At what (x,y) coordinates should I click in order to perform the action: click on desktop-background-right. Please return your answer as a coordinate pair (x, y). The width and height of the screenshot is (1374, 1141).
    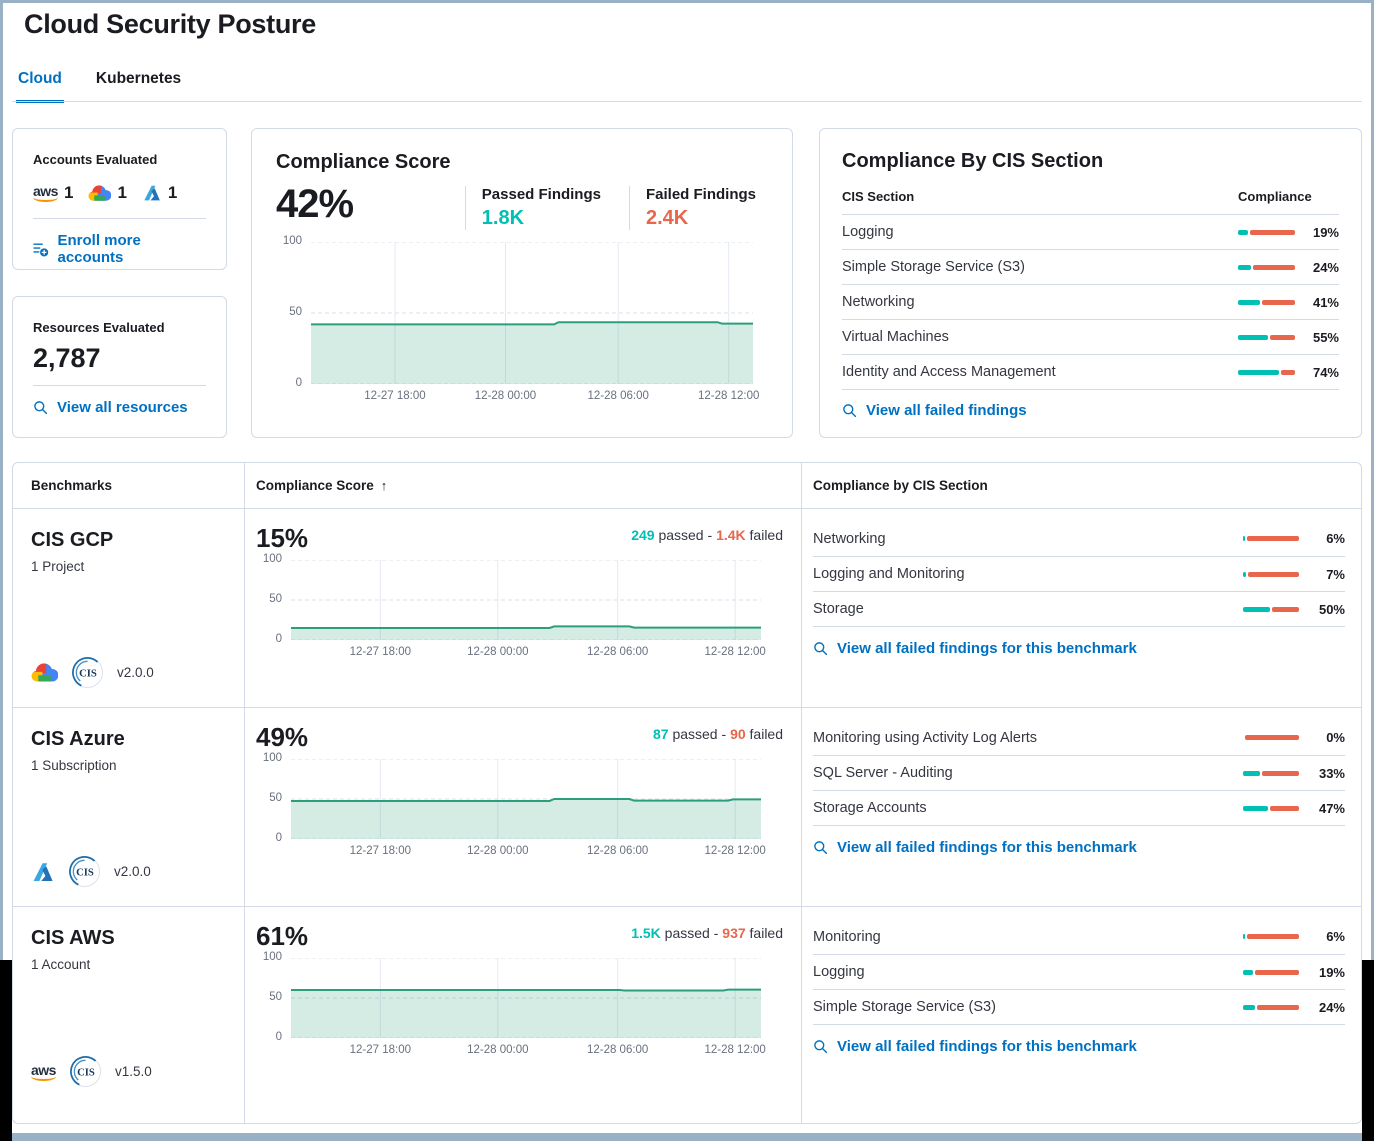
    Looking at the image, I should click on (1368, 1050).